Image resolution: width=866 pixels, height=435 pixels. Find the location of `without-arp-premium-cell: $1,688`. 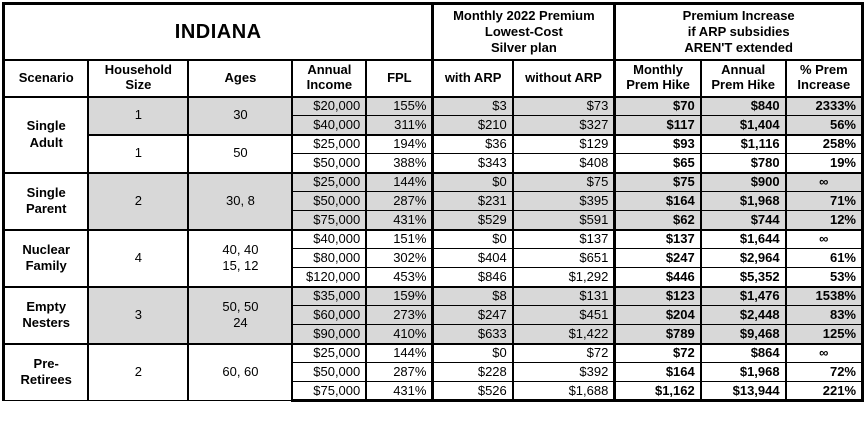

without-arp-premium-cell: $1,688 is located at coordinates (563, 391).